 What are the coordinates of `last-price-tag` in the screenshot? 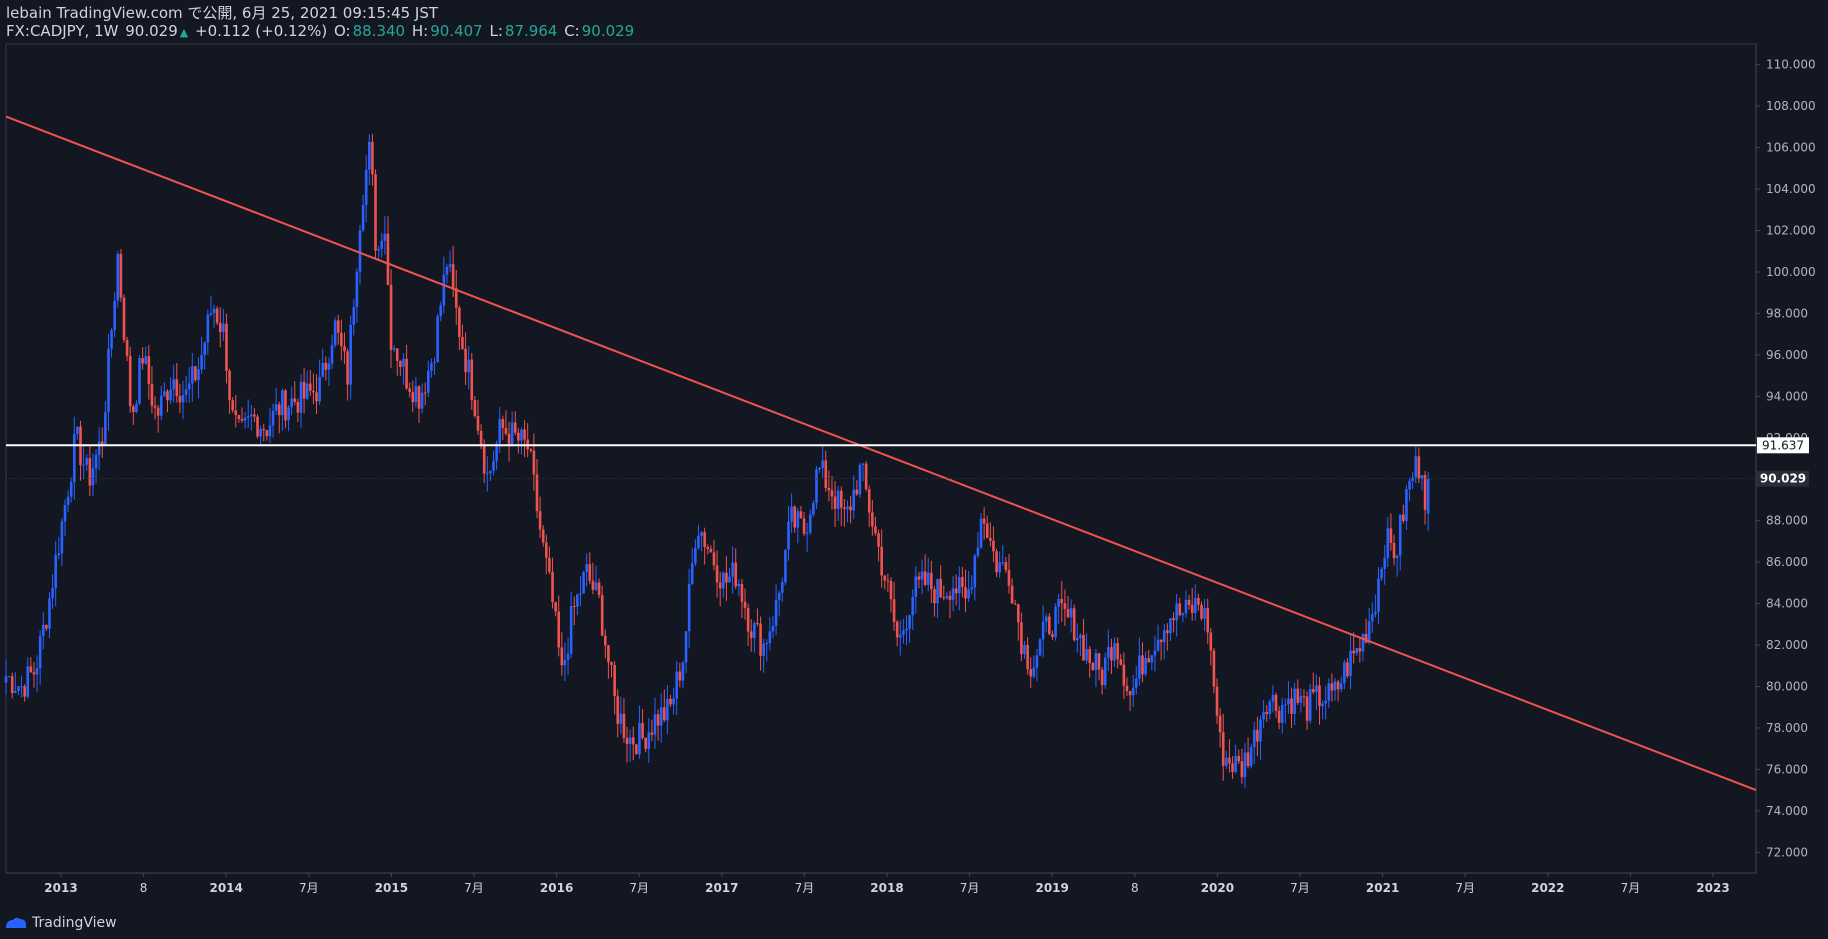 It's located at (1783, 478).